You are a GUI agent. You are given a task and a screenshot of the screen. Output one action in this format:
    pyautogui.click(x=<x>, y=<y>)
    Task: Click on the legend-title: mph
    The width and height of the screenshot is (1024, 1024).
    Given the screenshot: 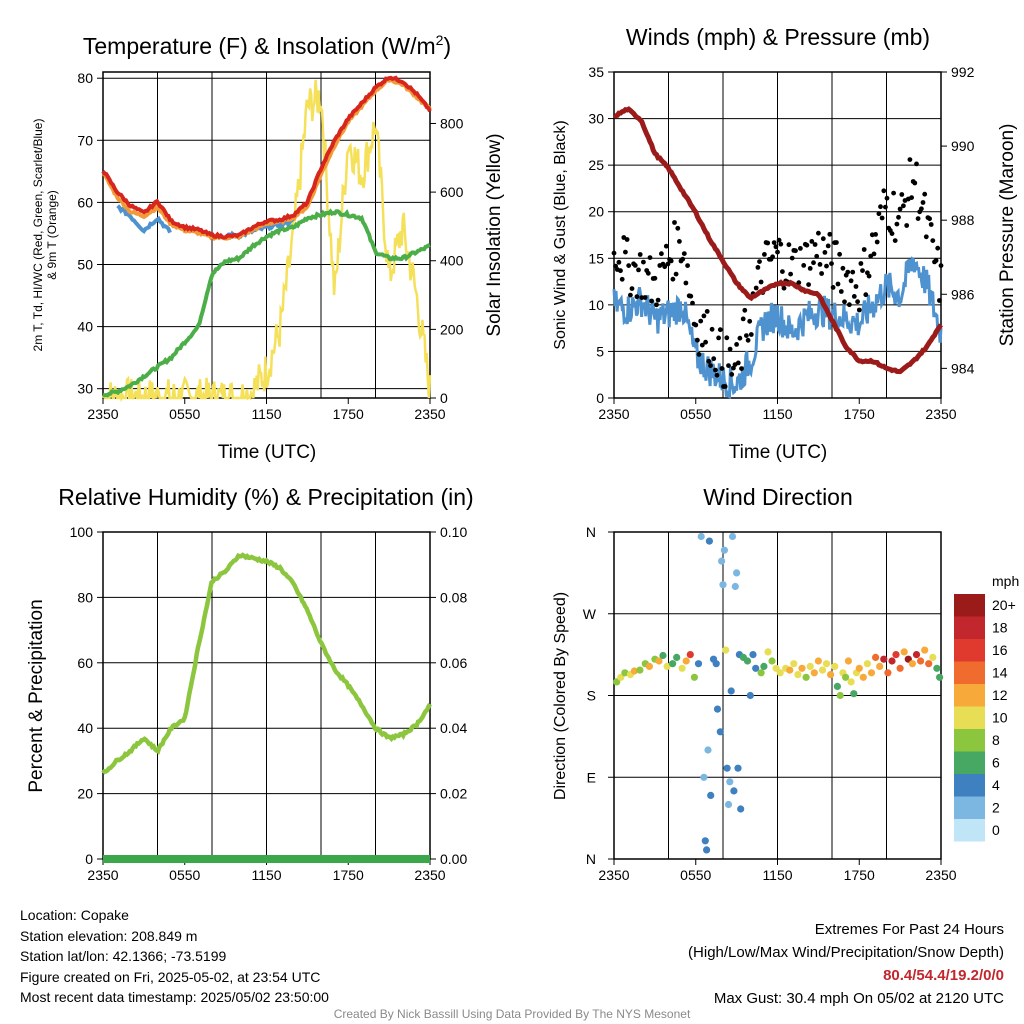 What is the action you would take?
    pyautogui.click(x=1005, y=581)
    